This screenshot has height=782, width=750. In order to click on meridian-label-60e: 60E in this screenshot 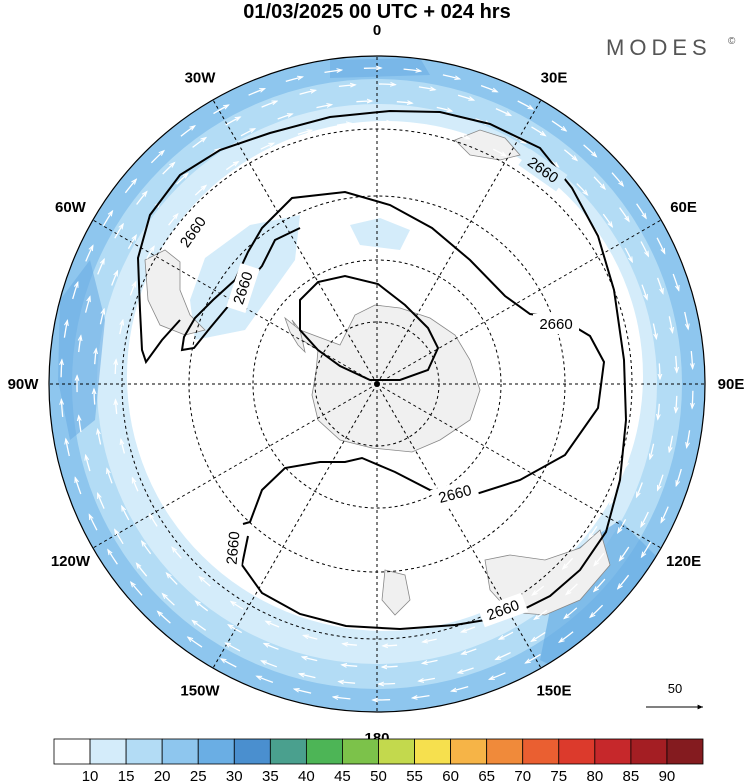, I will do `click(683, 207)`.